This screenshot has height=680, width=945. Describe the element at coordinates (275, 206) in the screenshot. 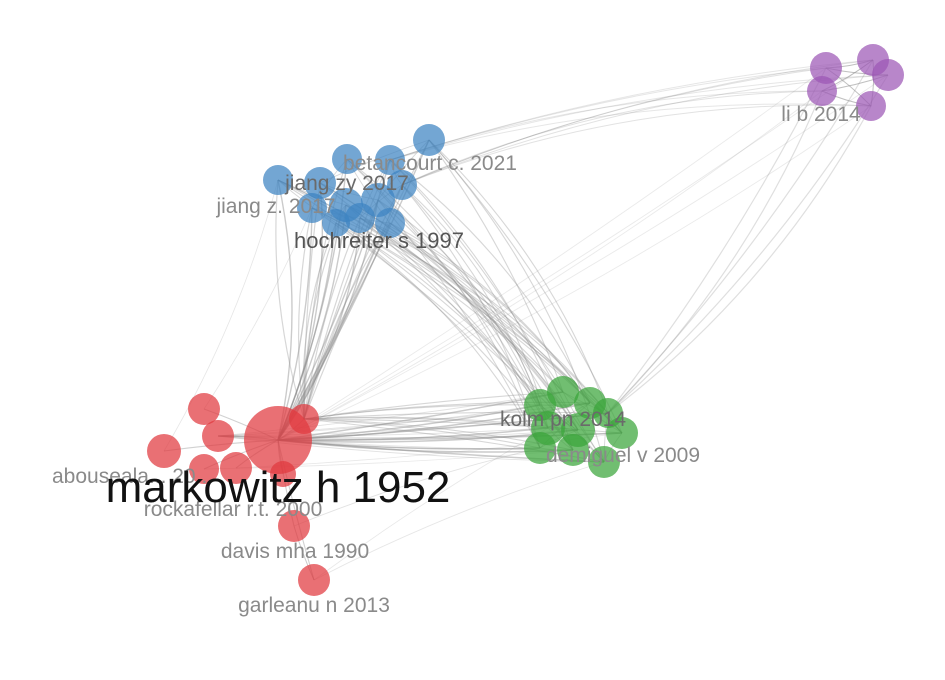

I see `label-jiang-z: jiang z. 2017` at that location.